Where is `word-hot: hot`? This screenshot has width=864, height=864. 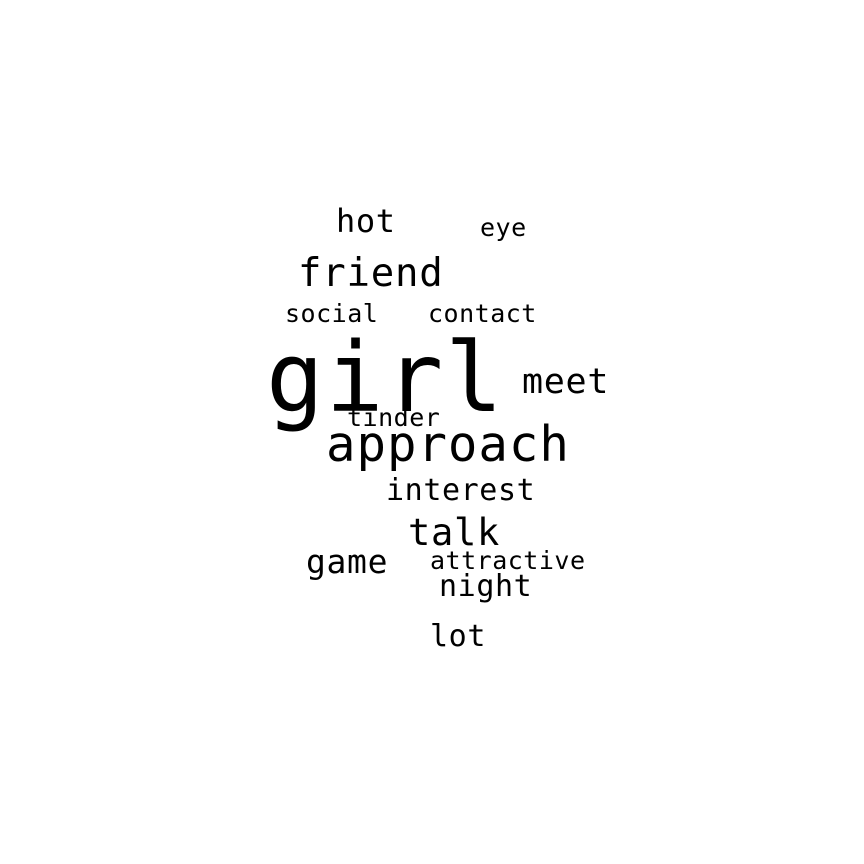 word-hot: hot is located at coordinates (366, 221).